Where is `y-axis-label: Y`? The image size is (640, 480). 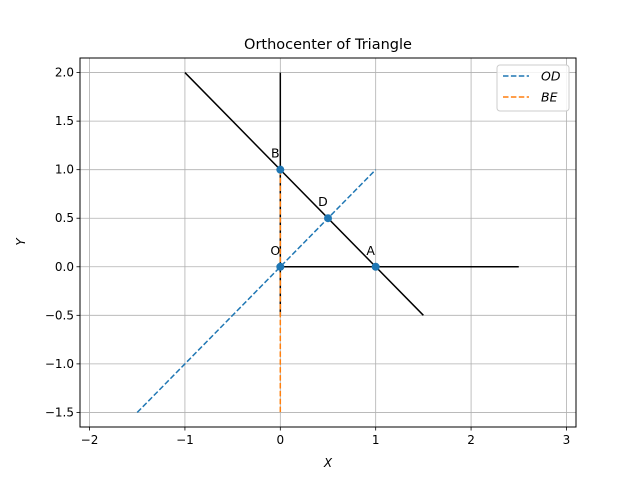
y-axis-label: Y is located at coordinates (21, 241).